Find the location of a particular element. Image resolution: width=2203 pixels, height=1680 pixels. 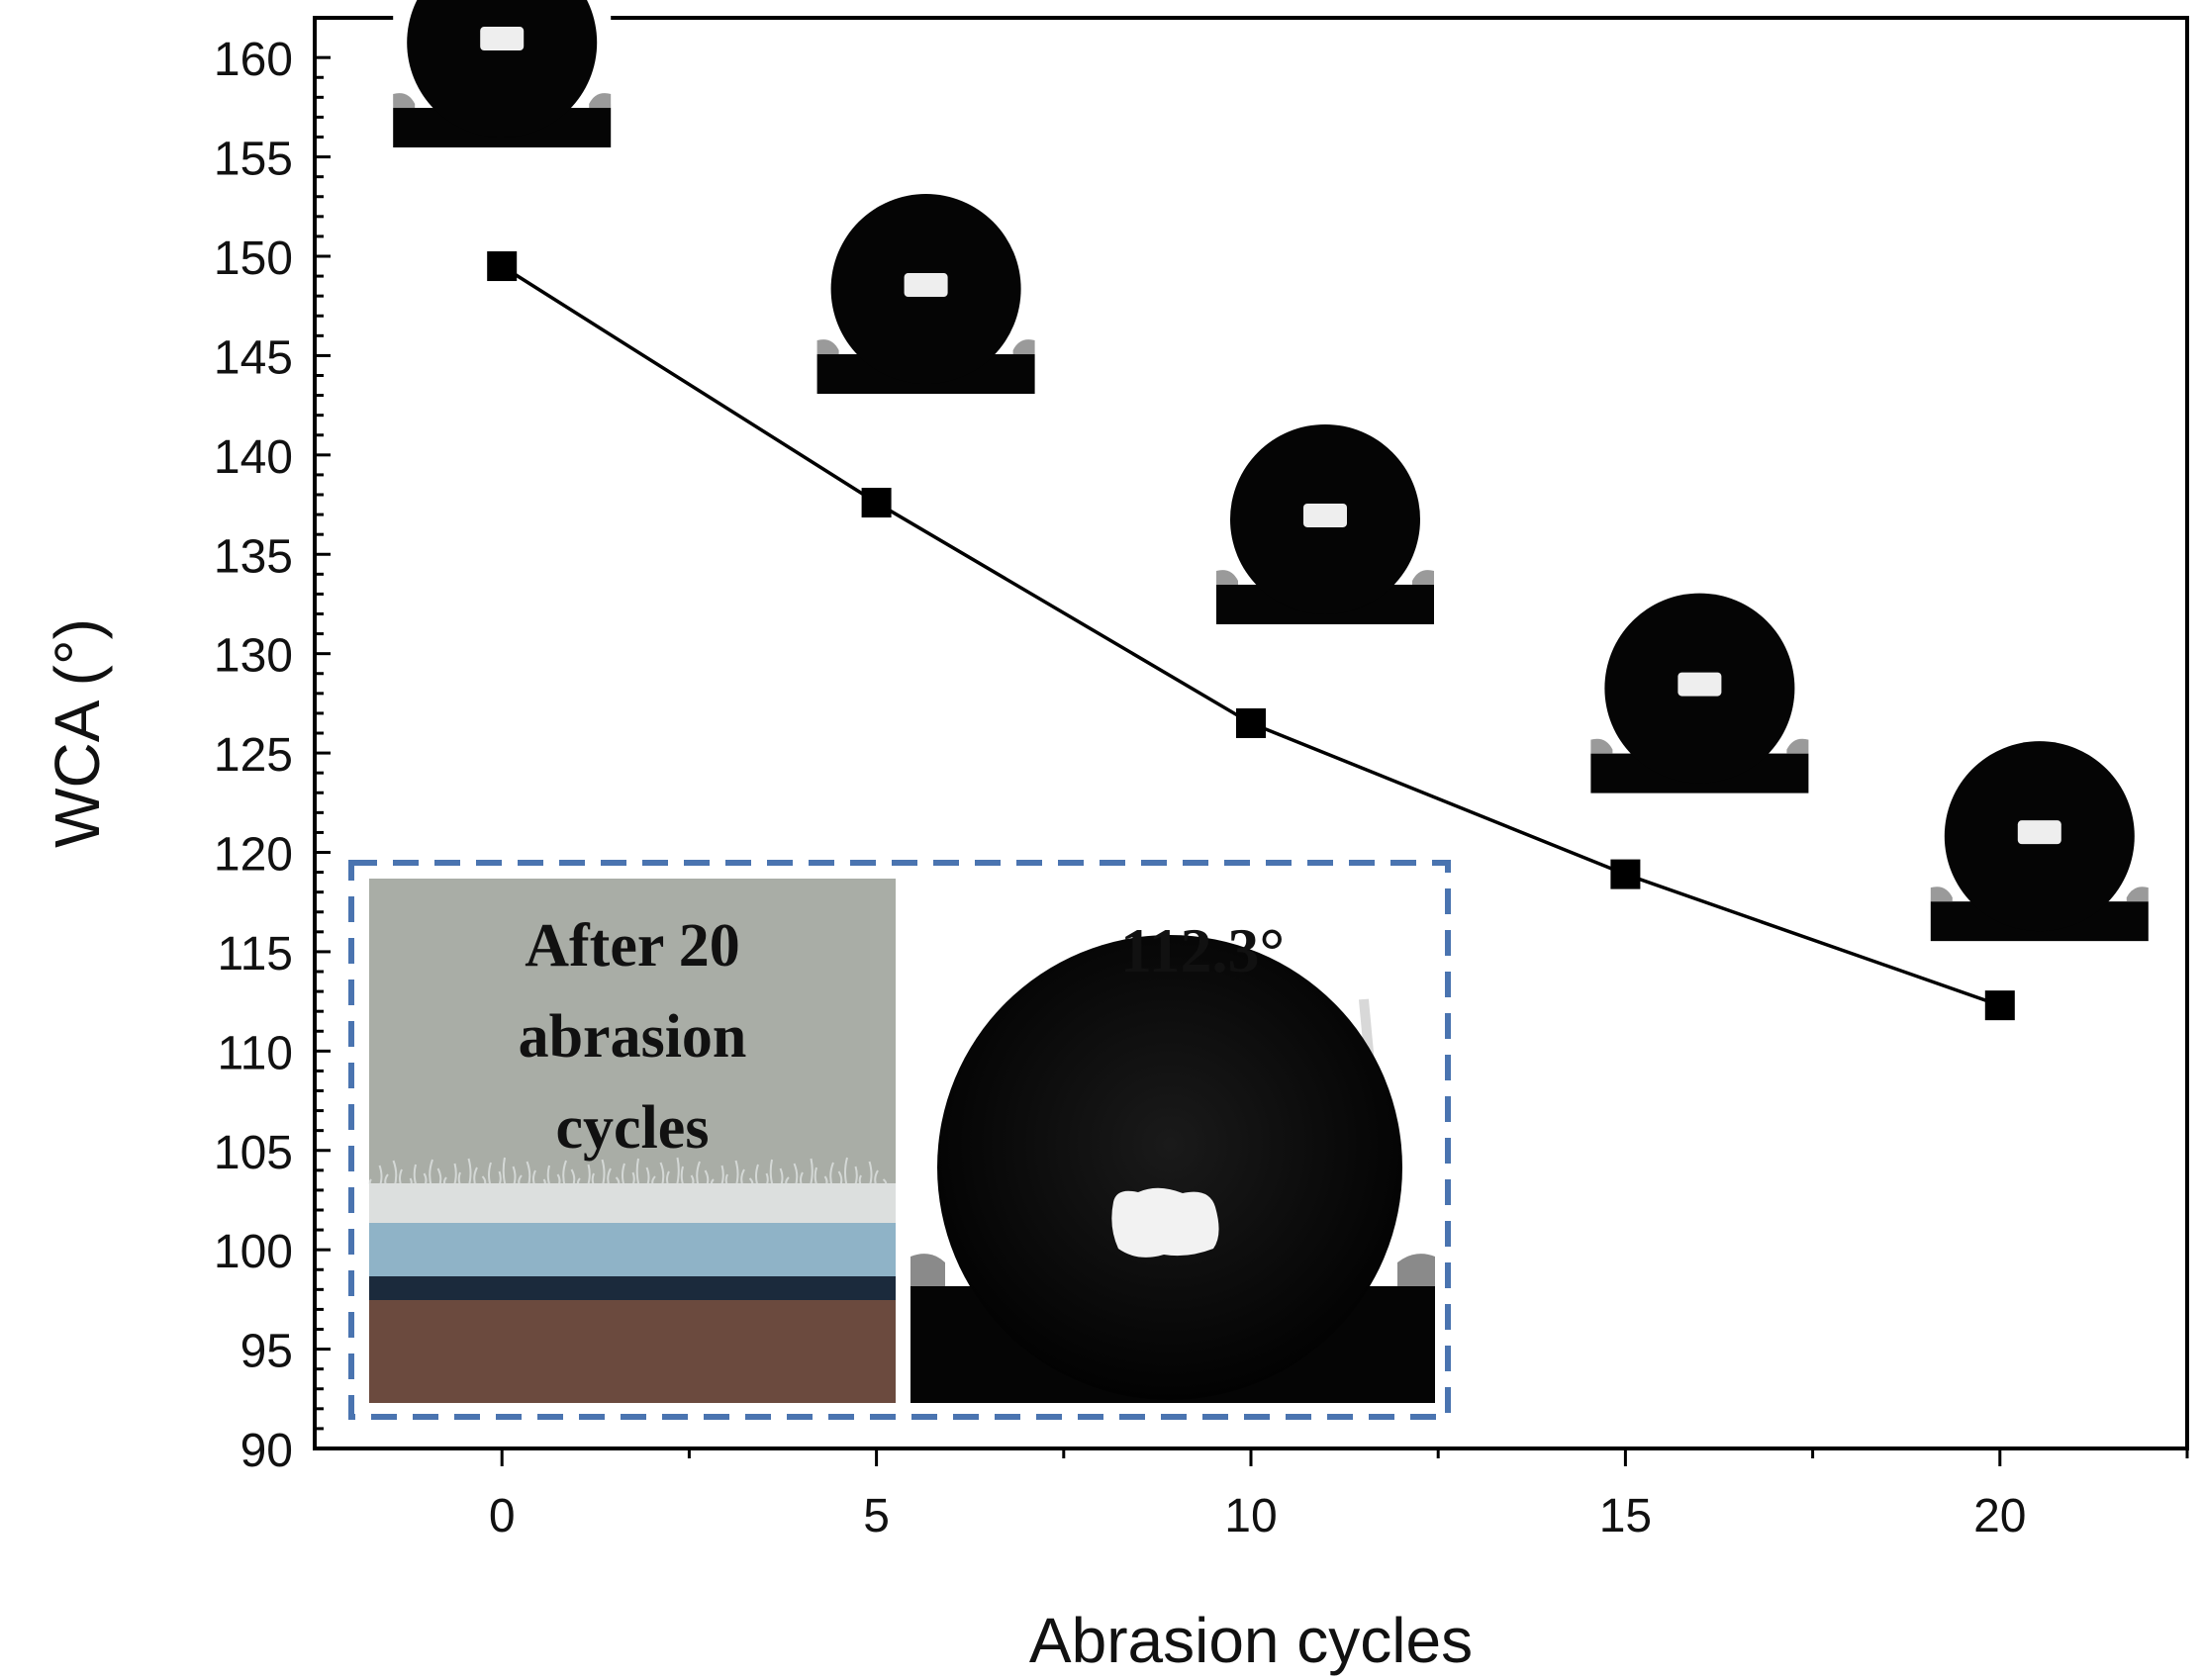

x-tick-label: 5 is located at coordinates (877, 1516).